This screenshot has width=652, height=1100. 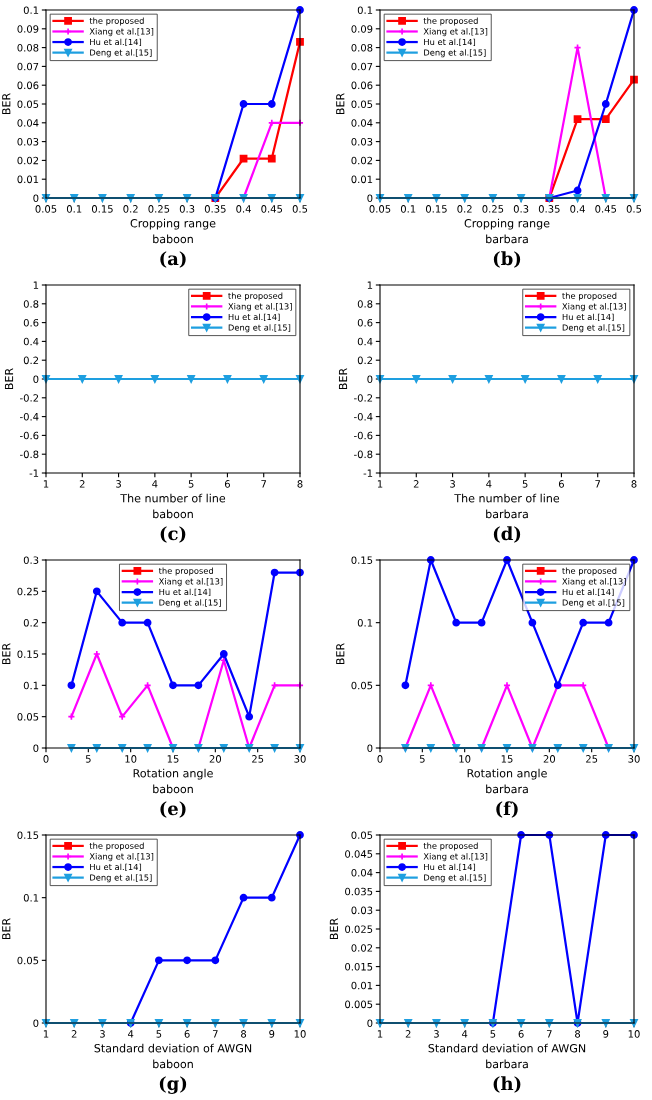 I want to click on text: (a), so click(x=173, y=259).